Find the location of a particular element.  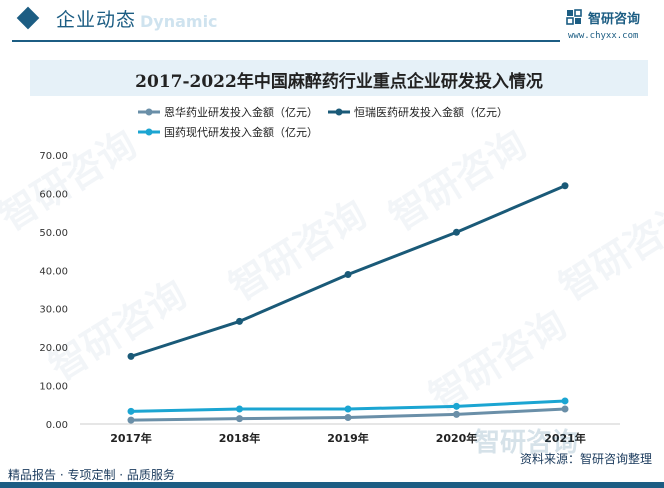

y-tick-label: 30.00 is located at coordinates (53, 310).